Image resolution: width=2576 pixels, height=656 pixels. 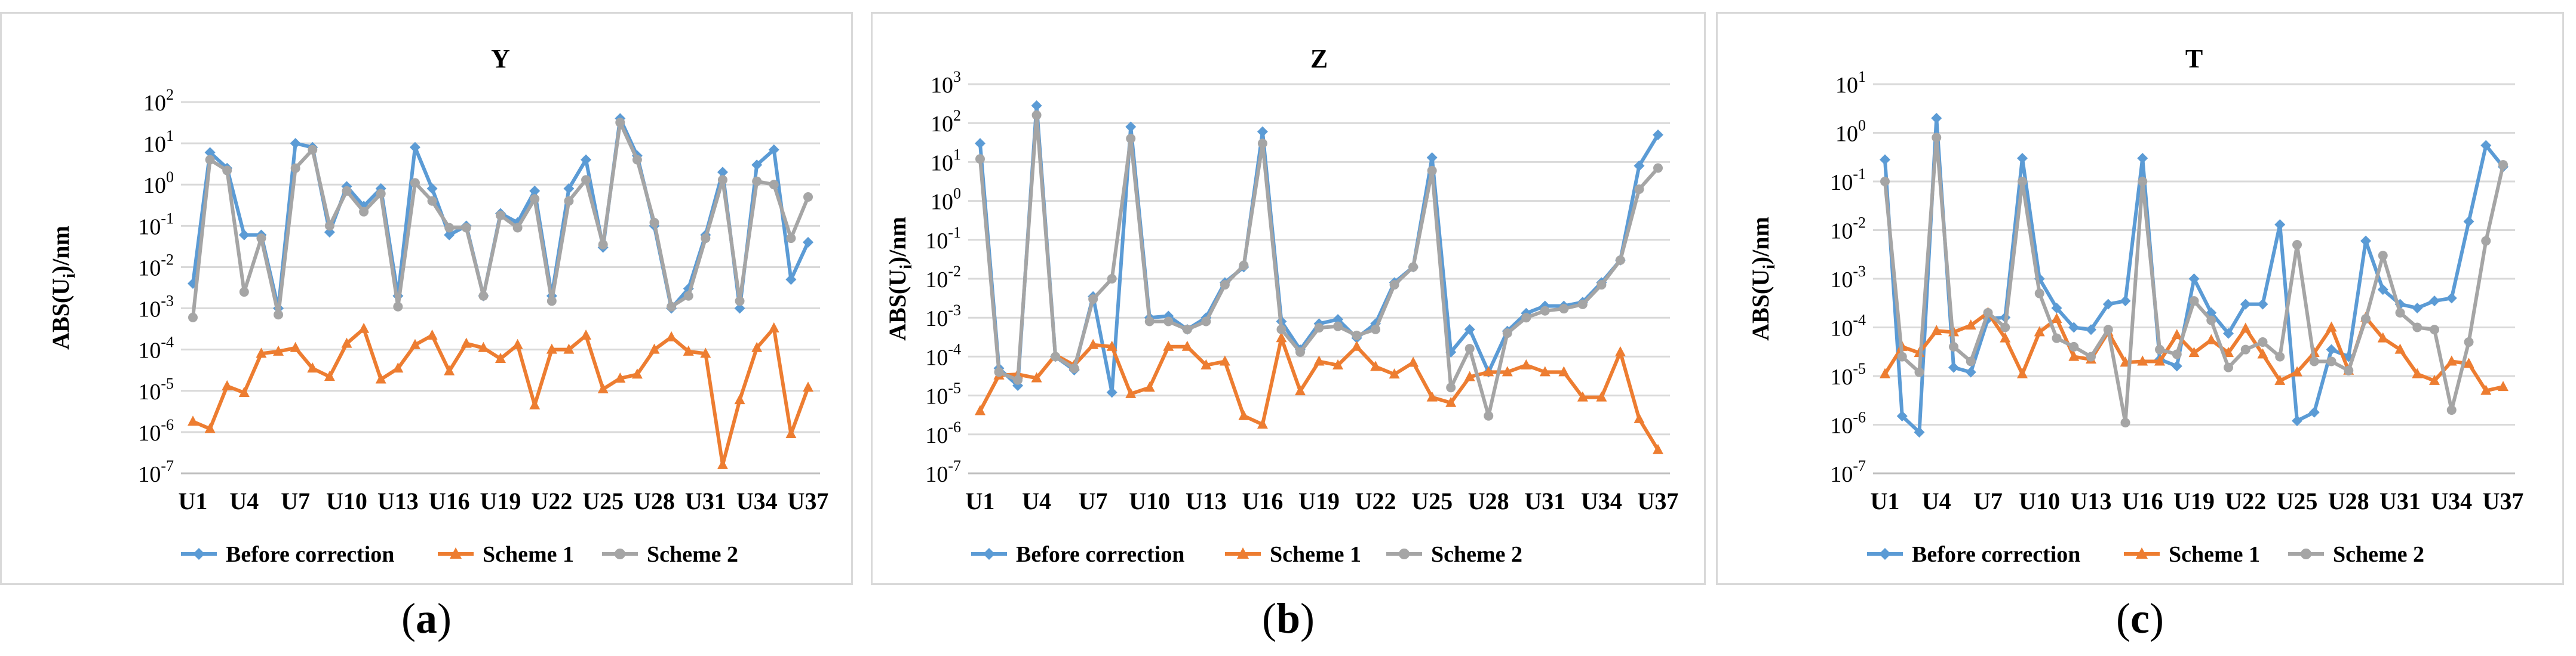 I want to click on y-tick-label: 10⁻³, so click(x=156, y=307).